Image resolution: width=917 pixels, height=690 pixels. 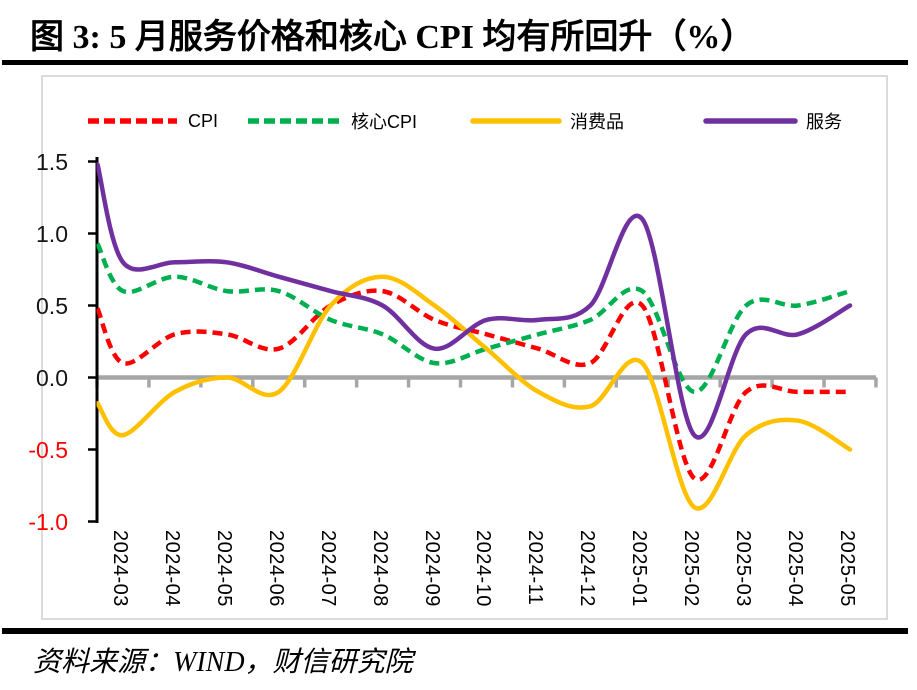 I want to click on legend-item-core-cpi: 核心CPI, so click(x=331, y=121).